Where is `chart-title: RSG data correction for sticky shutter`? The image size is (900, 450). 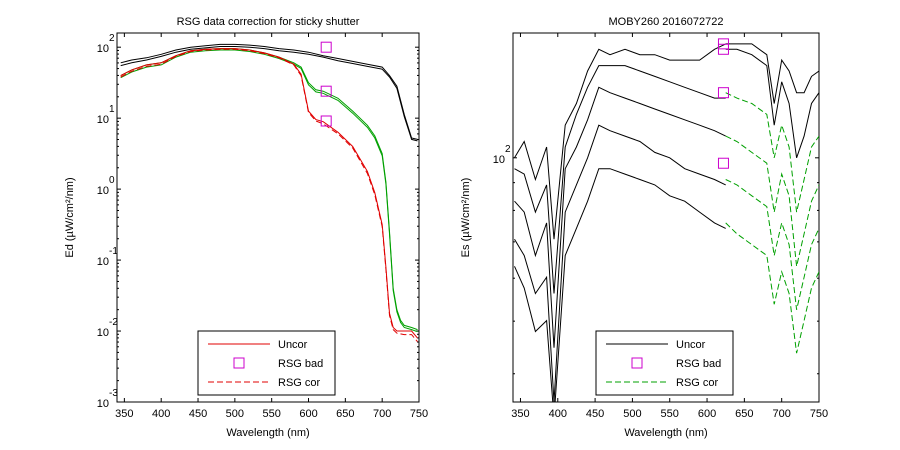 chart-title: RSG data correction for sticky shutter is located at coordinates (268, 22).